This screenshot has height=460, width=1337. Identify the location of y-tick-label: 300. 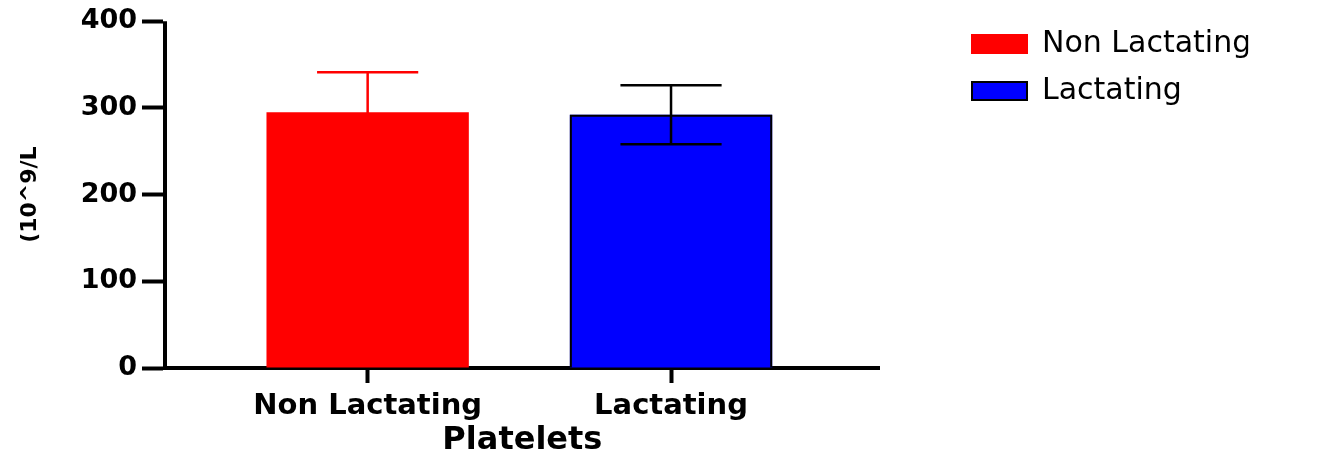
(108, 105).